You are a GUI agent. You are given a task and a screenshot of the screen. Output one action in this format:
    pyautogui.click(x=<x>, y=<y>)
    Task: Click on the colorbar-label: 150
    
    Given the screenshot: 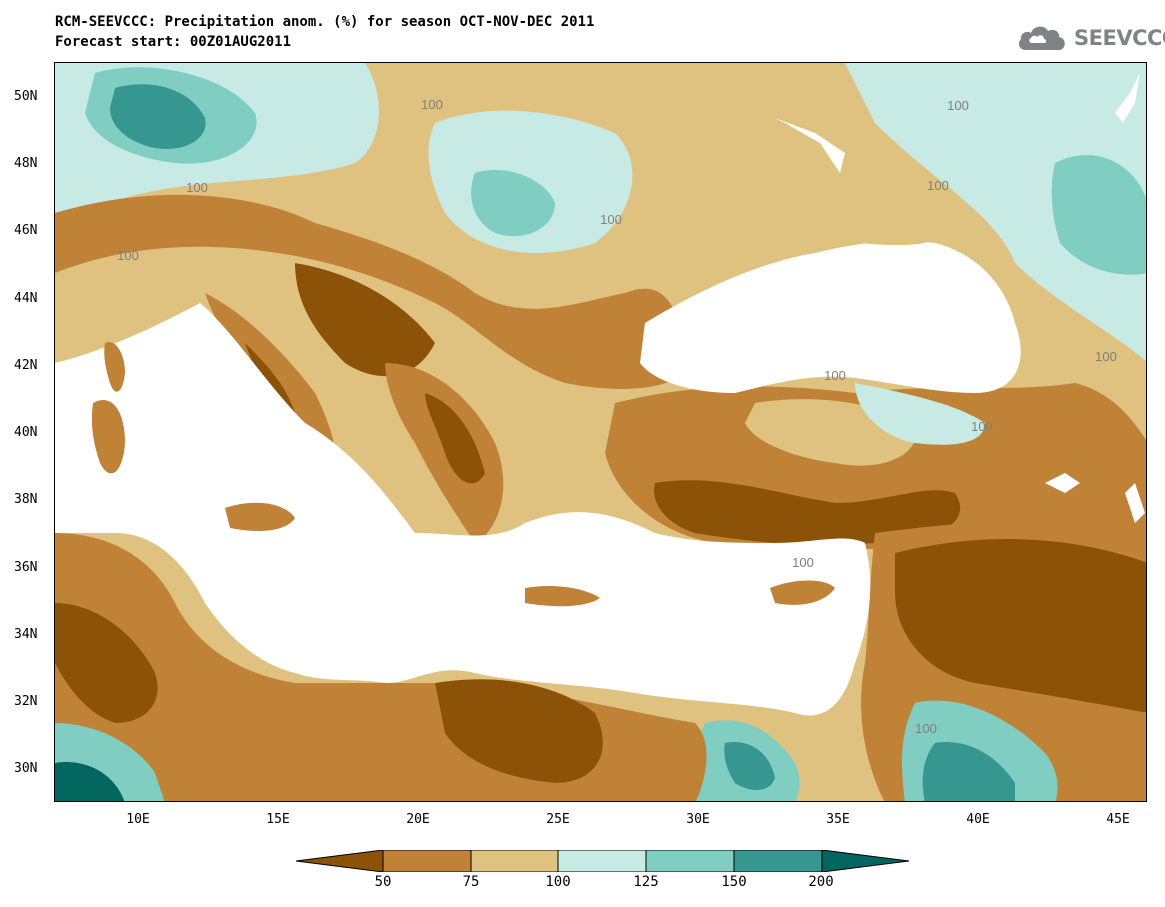 What is the action you would take?
    pyautogui.click(x=734, y=882)
    